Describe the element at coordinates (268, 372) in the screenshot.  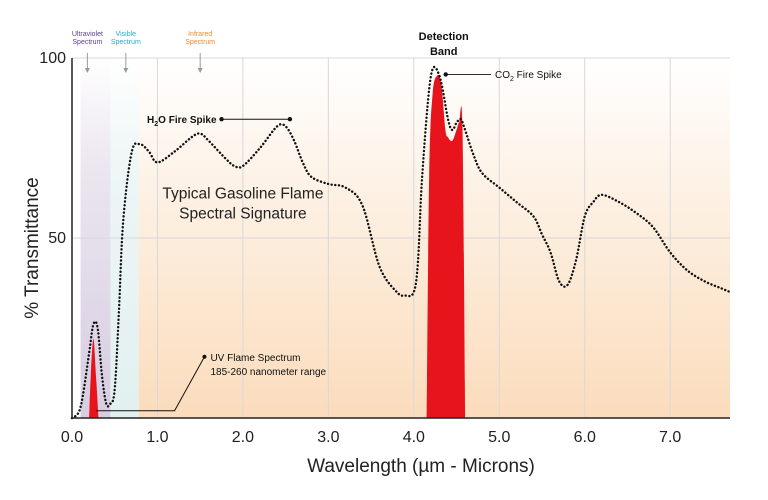
I see `uv-flame-label: 185-260 nanometer range` at that location.